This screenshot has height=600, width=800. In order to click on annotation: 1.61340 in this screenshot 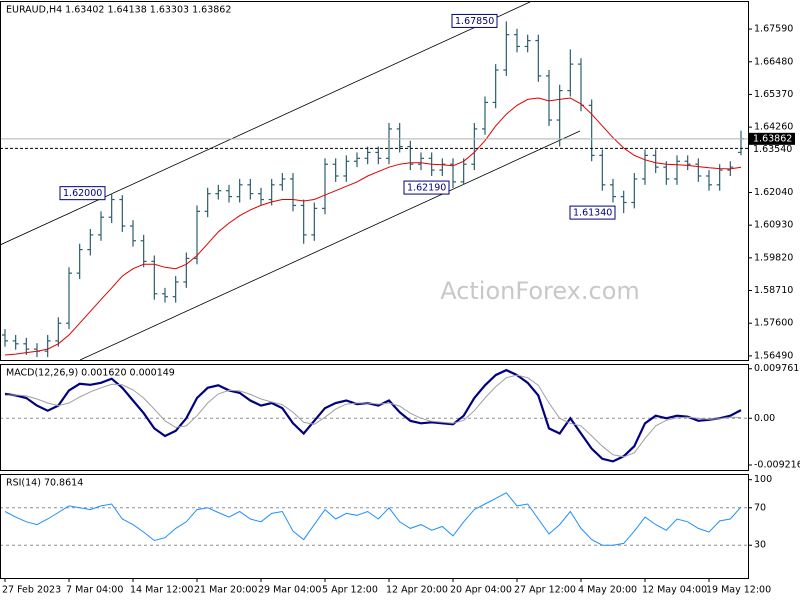, I will do `click(592, 213)`.